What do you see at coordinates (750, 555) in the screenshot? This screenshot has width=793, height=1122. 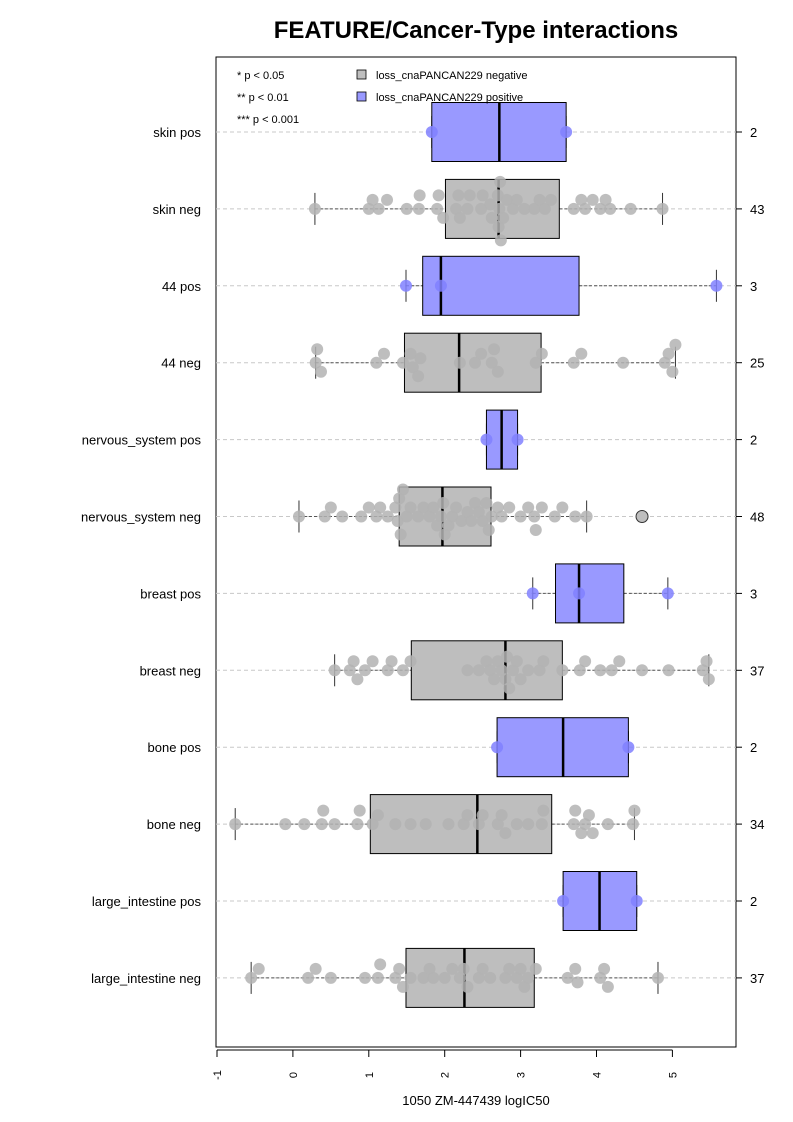 I see `count-label-layer: 2 43 3 25 2 48 3 37 2 34 2 37` at bounding box center [750, 555].